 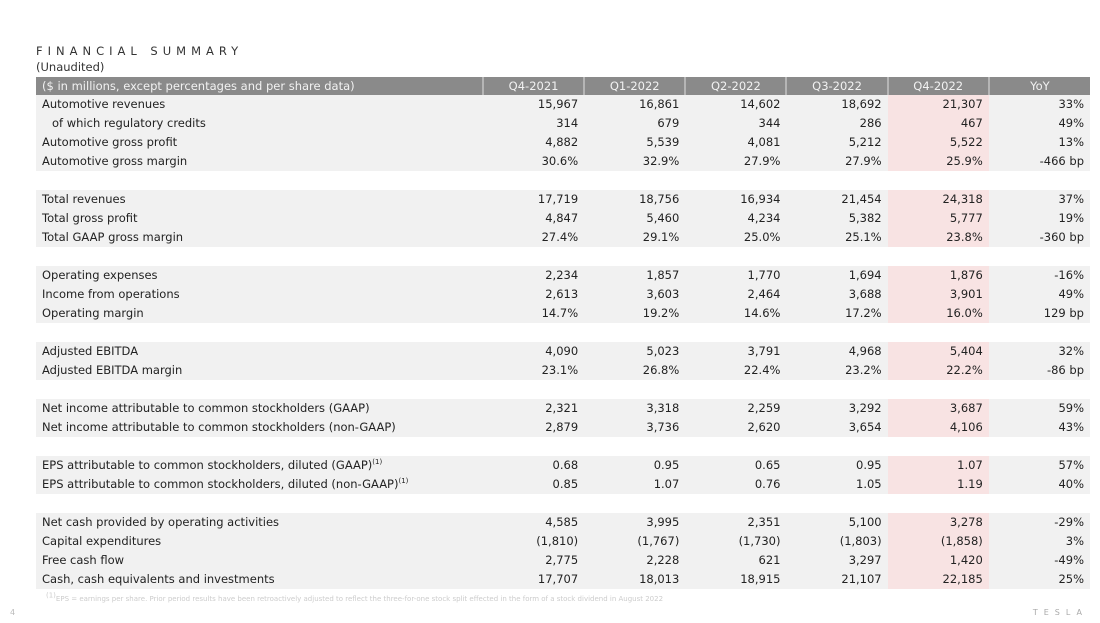 What do you see at coordinates (562, 142) in the screenshot?
I see `cell-text: 4,882` at bounding box center [562, 142].